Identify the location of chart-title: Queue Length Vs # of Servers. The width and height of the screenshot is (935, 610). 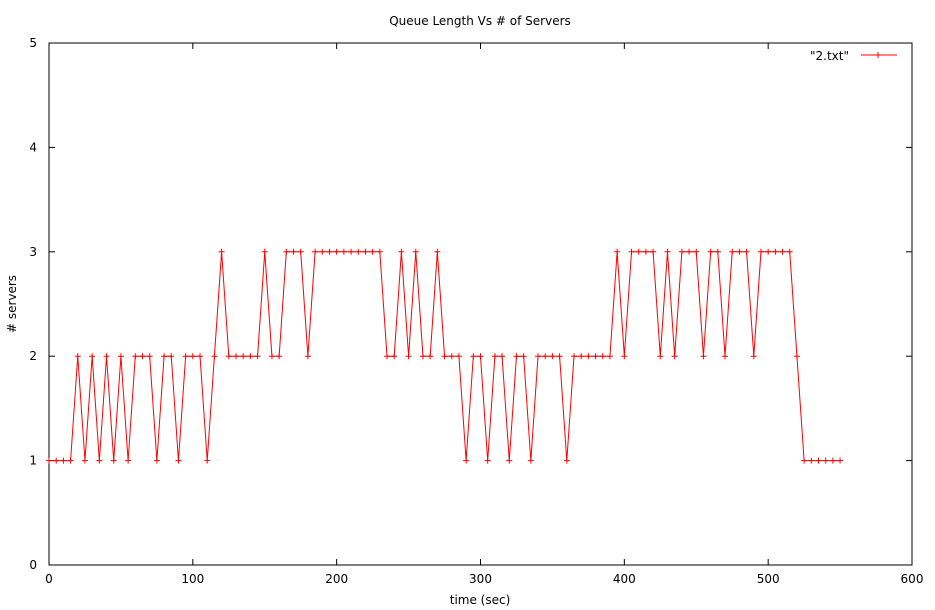
(480, 21).